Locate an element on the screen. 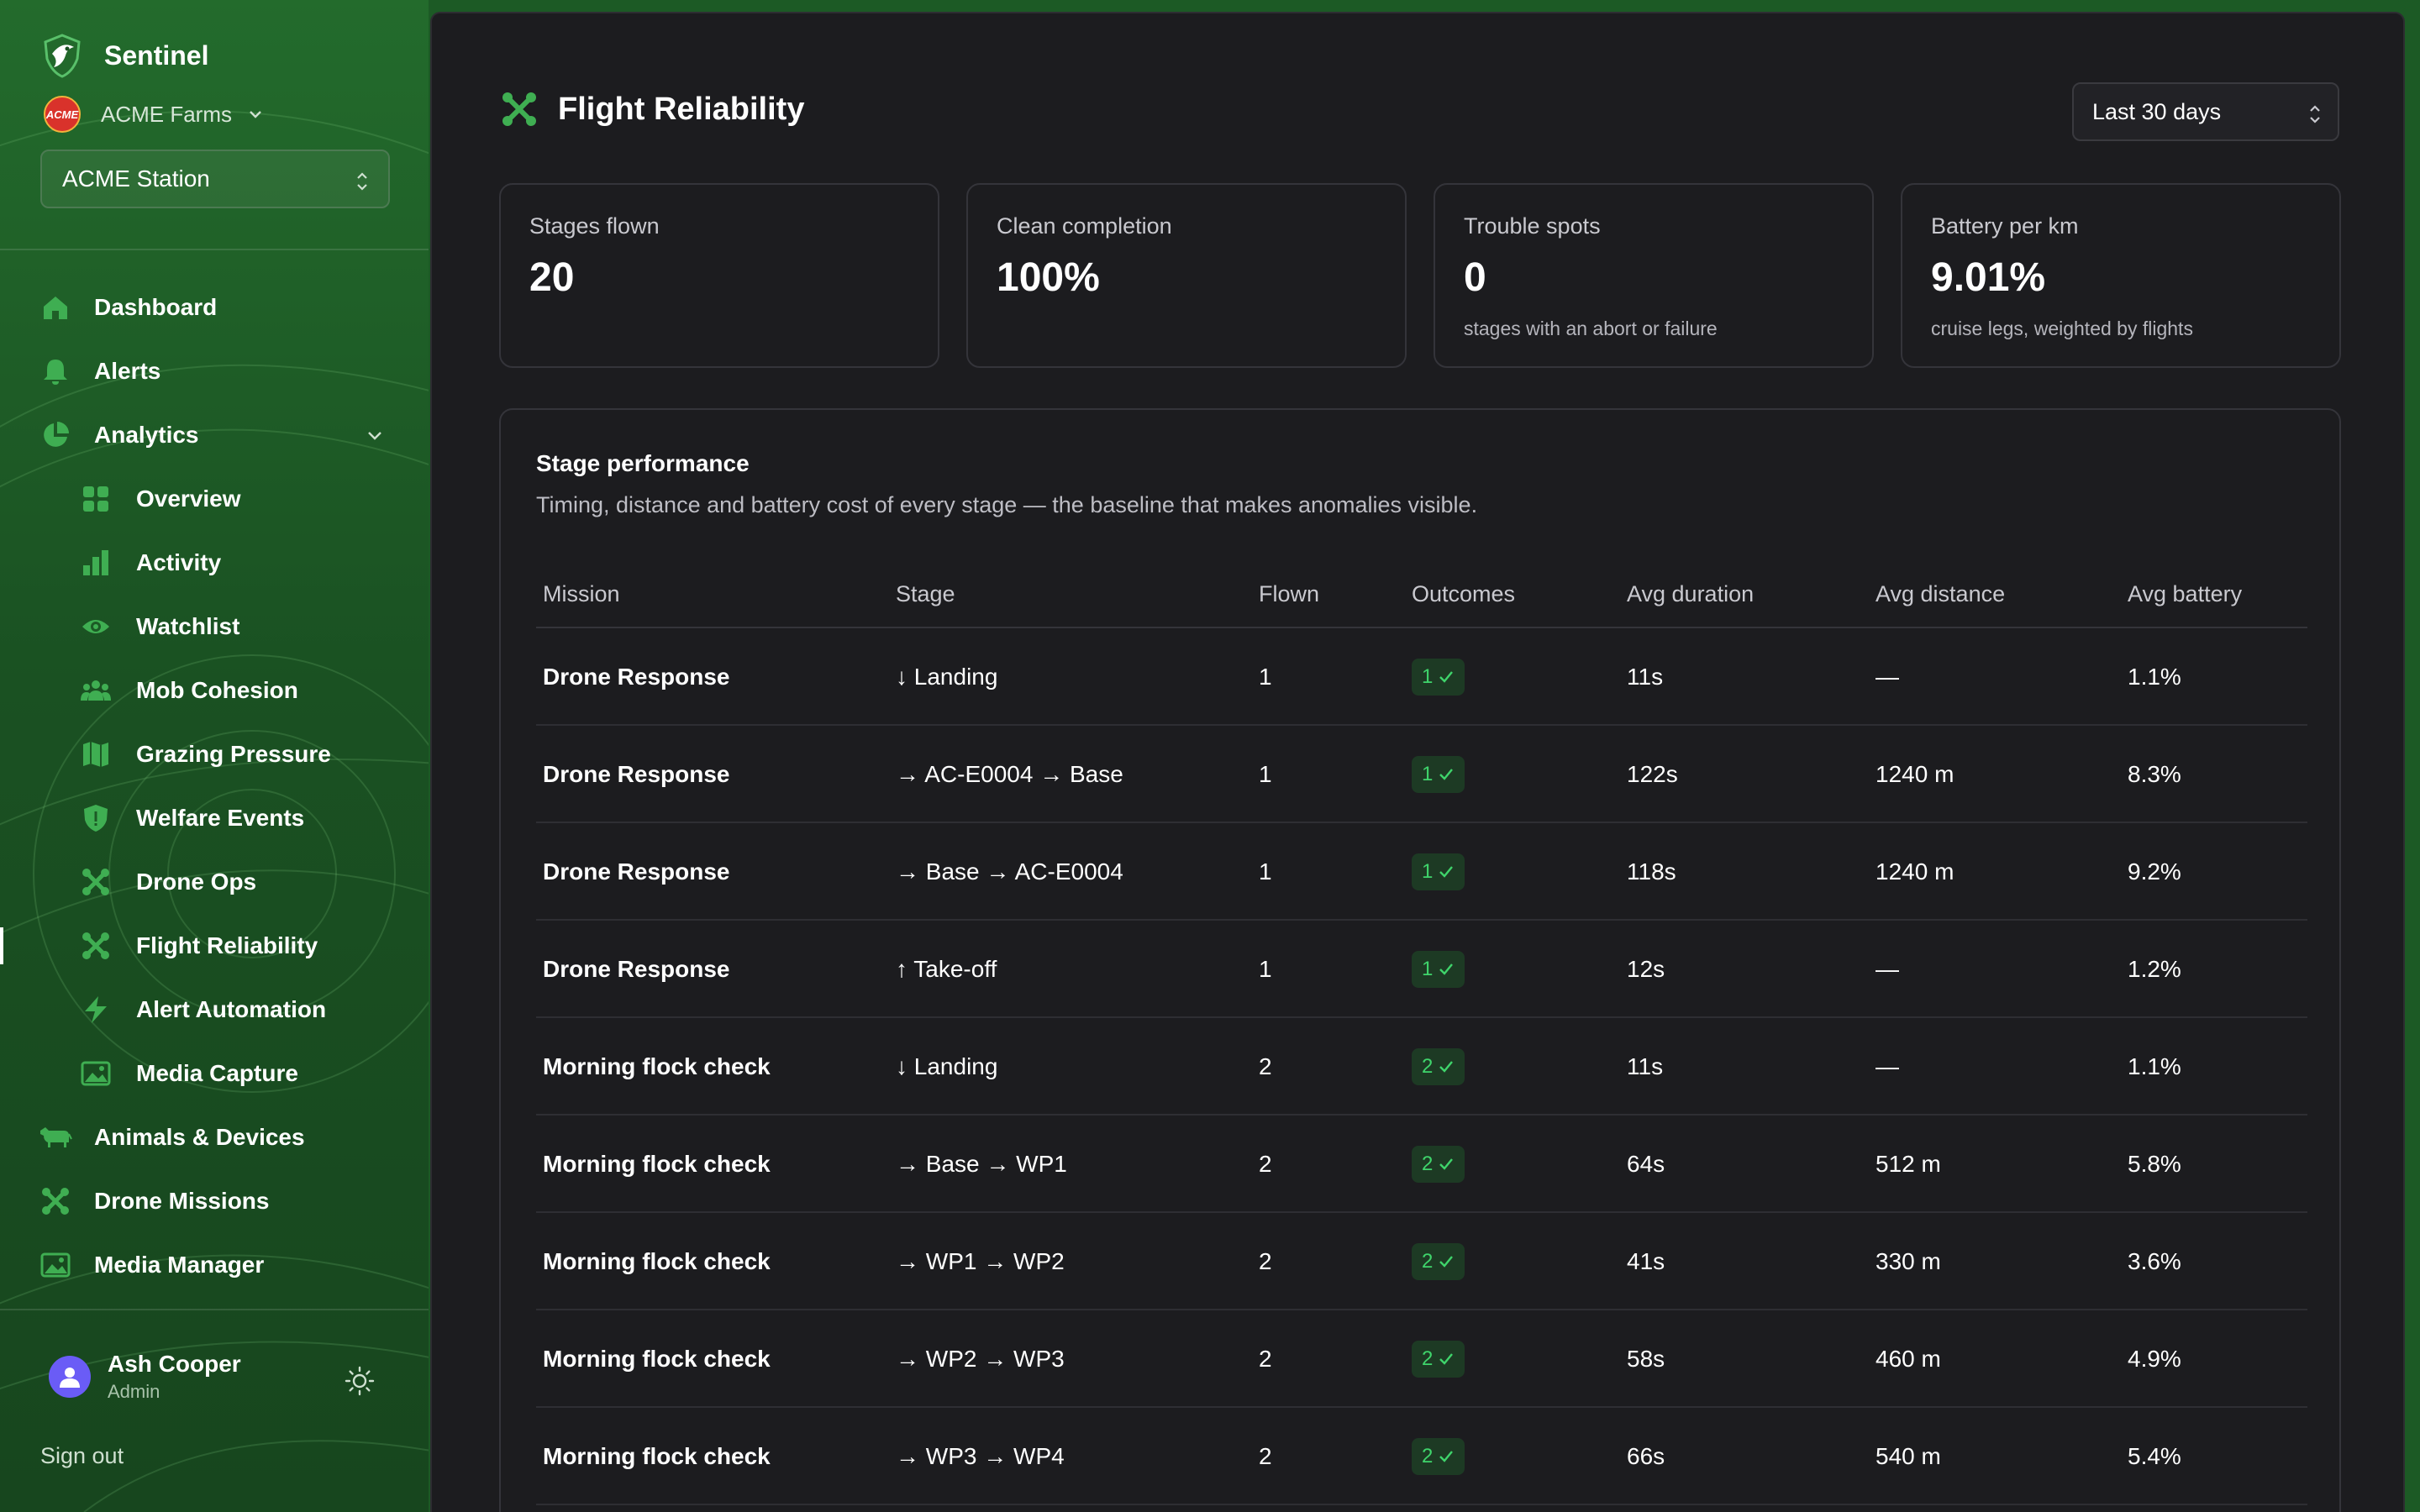  outcome-count: 2 is located at coordinates (1428, 1163).